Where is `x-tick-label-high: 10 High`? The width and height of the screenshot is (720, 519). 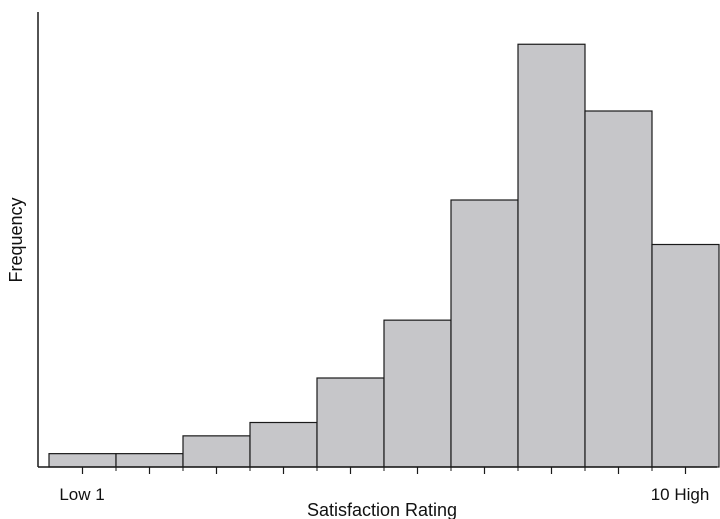 x-tick-label-high: 10 High is located at coordinates (680, 494).